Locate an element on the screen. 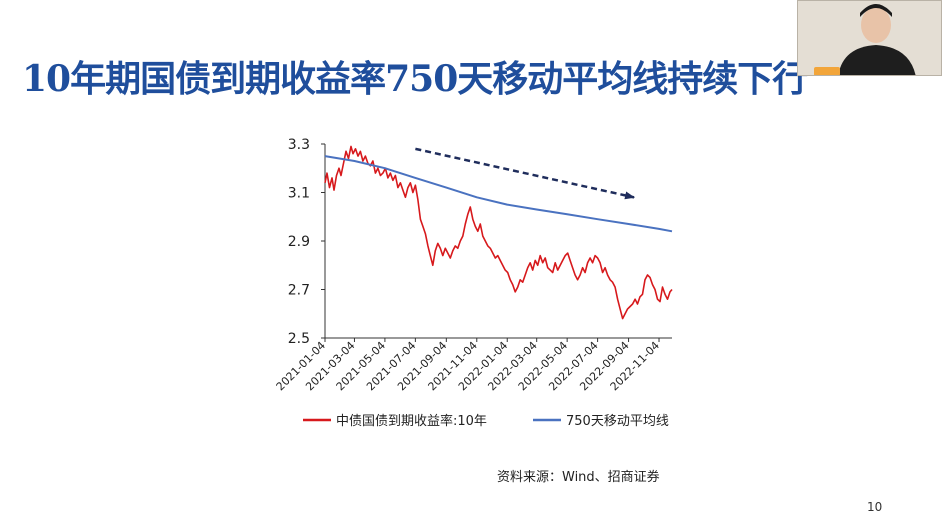 Image resolution: width=942 pixels, height=514 pixels. presenter-avatar is located at coordinates (869, 38).